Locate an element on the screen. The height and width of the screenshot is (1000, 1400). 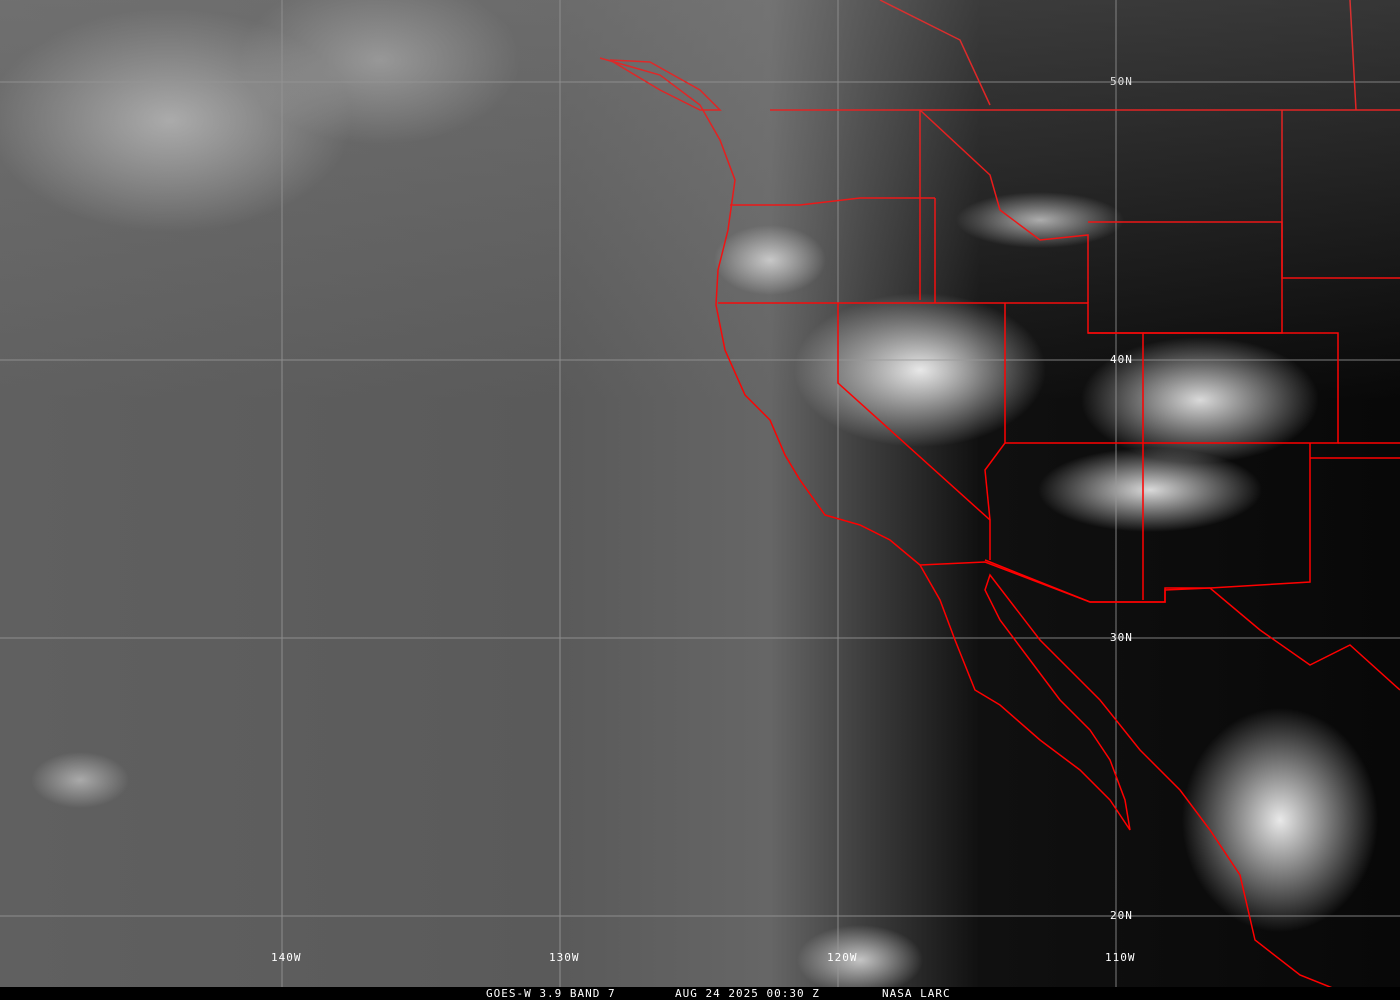
az-nm-border is located at coordinates (1147, 523).